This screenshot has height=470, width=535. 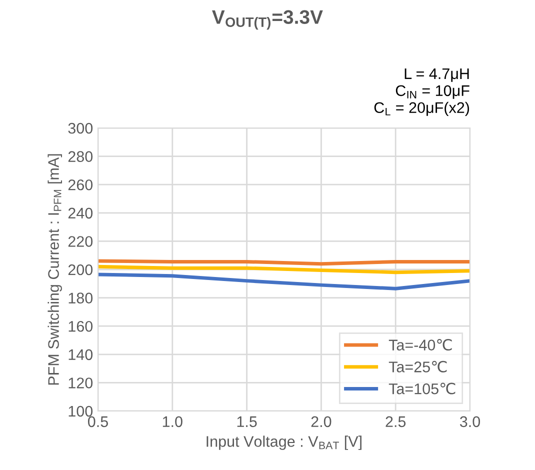 I want to click on y-tick-label: 220, so click(x=80, y=241).